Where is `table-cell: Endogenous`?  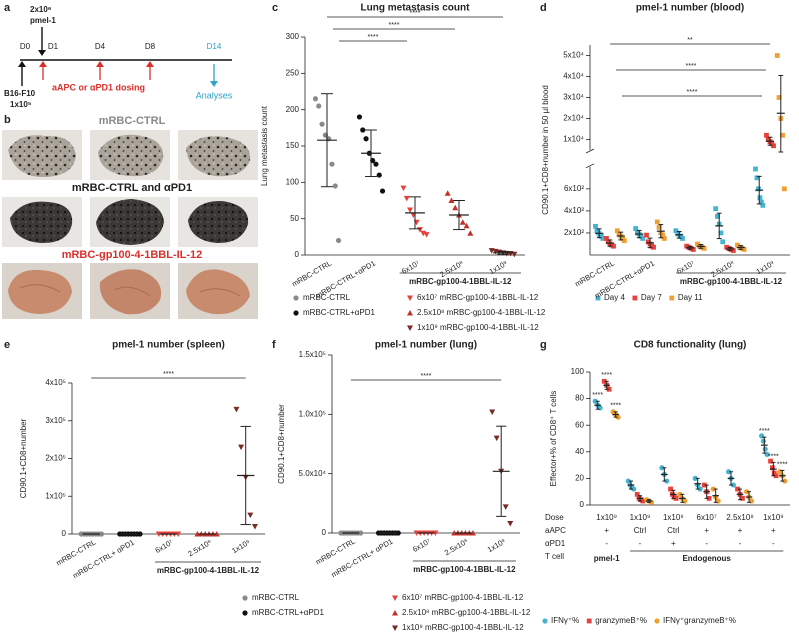 table-cell: Endogenous is located at coordinates (706, 558).